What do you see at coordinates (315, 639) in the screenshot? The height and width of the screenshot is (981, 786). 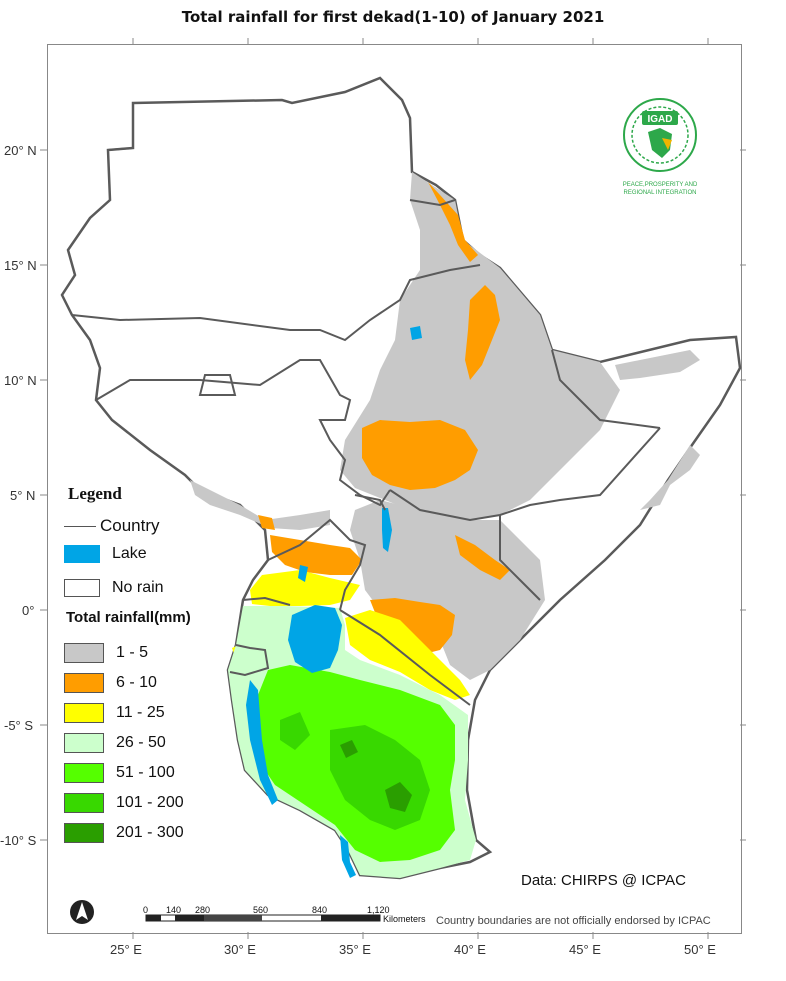 I see `lake-victoria` at bounding box center [315, 639].